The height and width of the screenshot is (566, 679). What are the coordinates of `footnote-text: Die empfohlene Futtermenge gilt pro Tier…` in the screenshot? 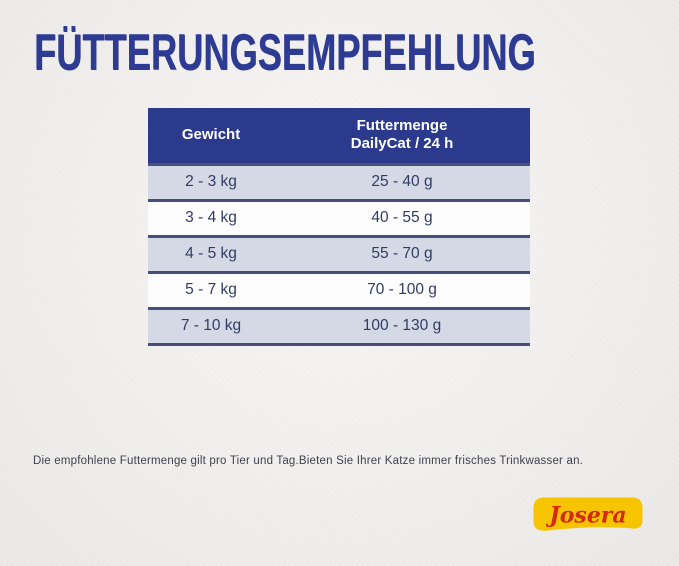 It's located at (308, 461).